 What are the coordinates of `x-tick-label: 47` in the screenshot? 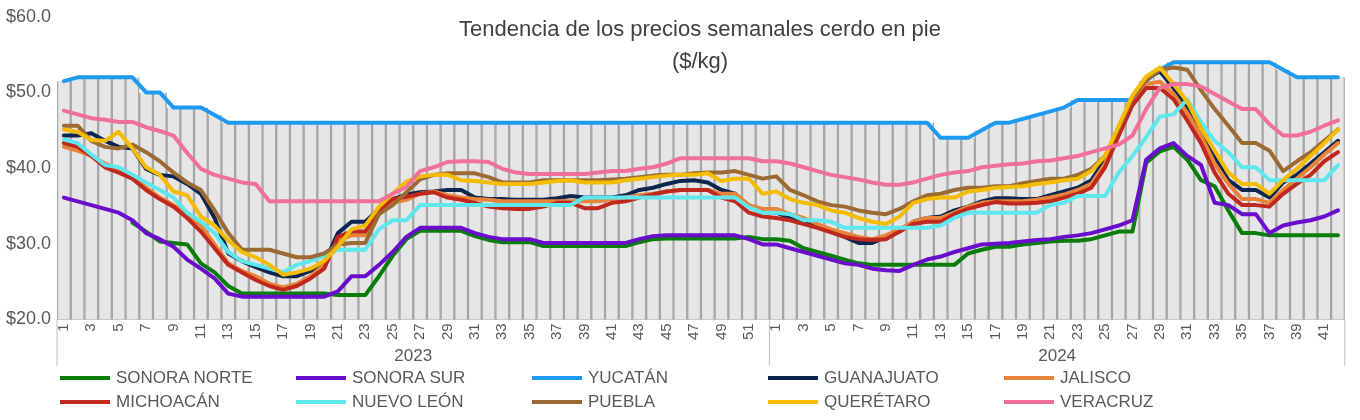 It's located at (693, 331).